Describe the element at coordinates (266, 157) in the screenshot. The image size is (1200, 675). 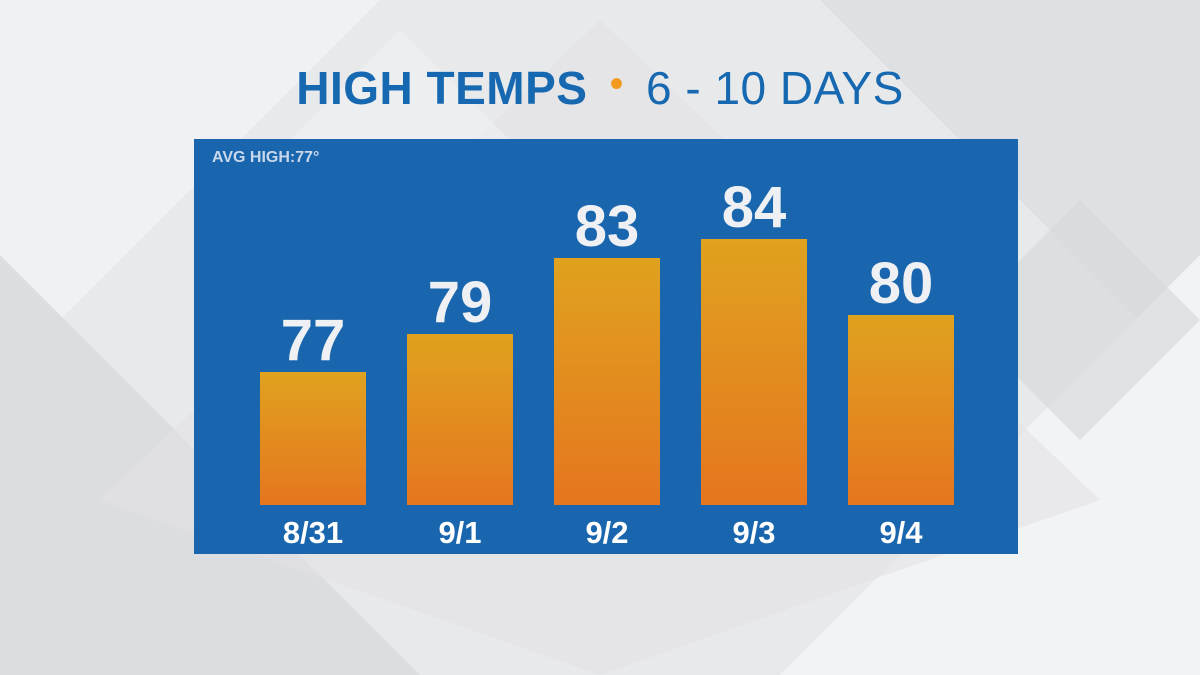
I see `avg-high-label: AVG HIGH:77°` at that location.